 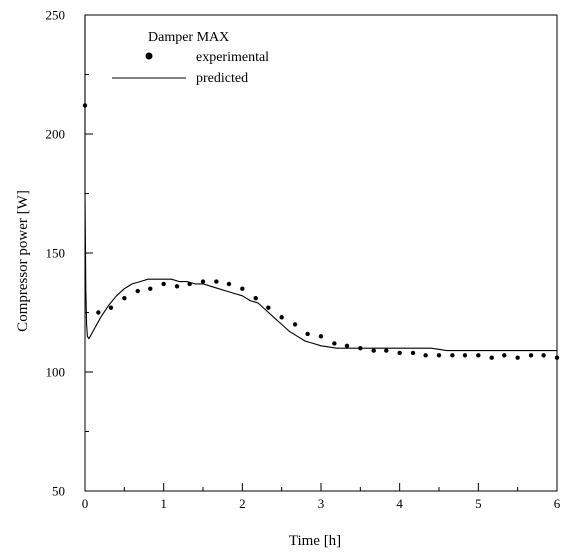 I want to click on y-tick-label: 150, so click(x=56, y=253).